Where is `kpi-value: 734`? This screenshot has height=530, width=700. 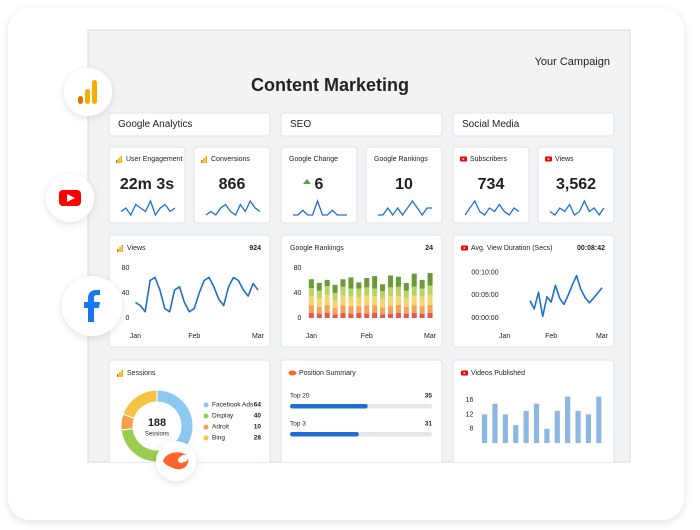 kpi-value: 734 is located at coordinates (491, 184).